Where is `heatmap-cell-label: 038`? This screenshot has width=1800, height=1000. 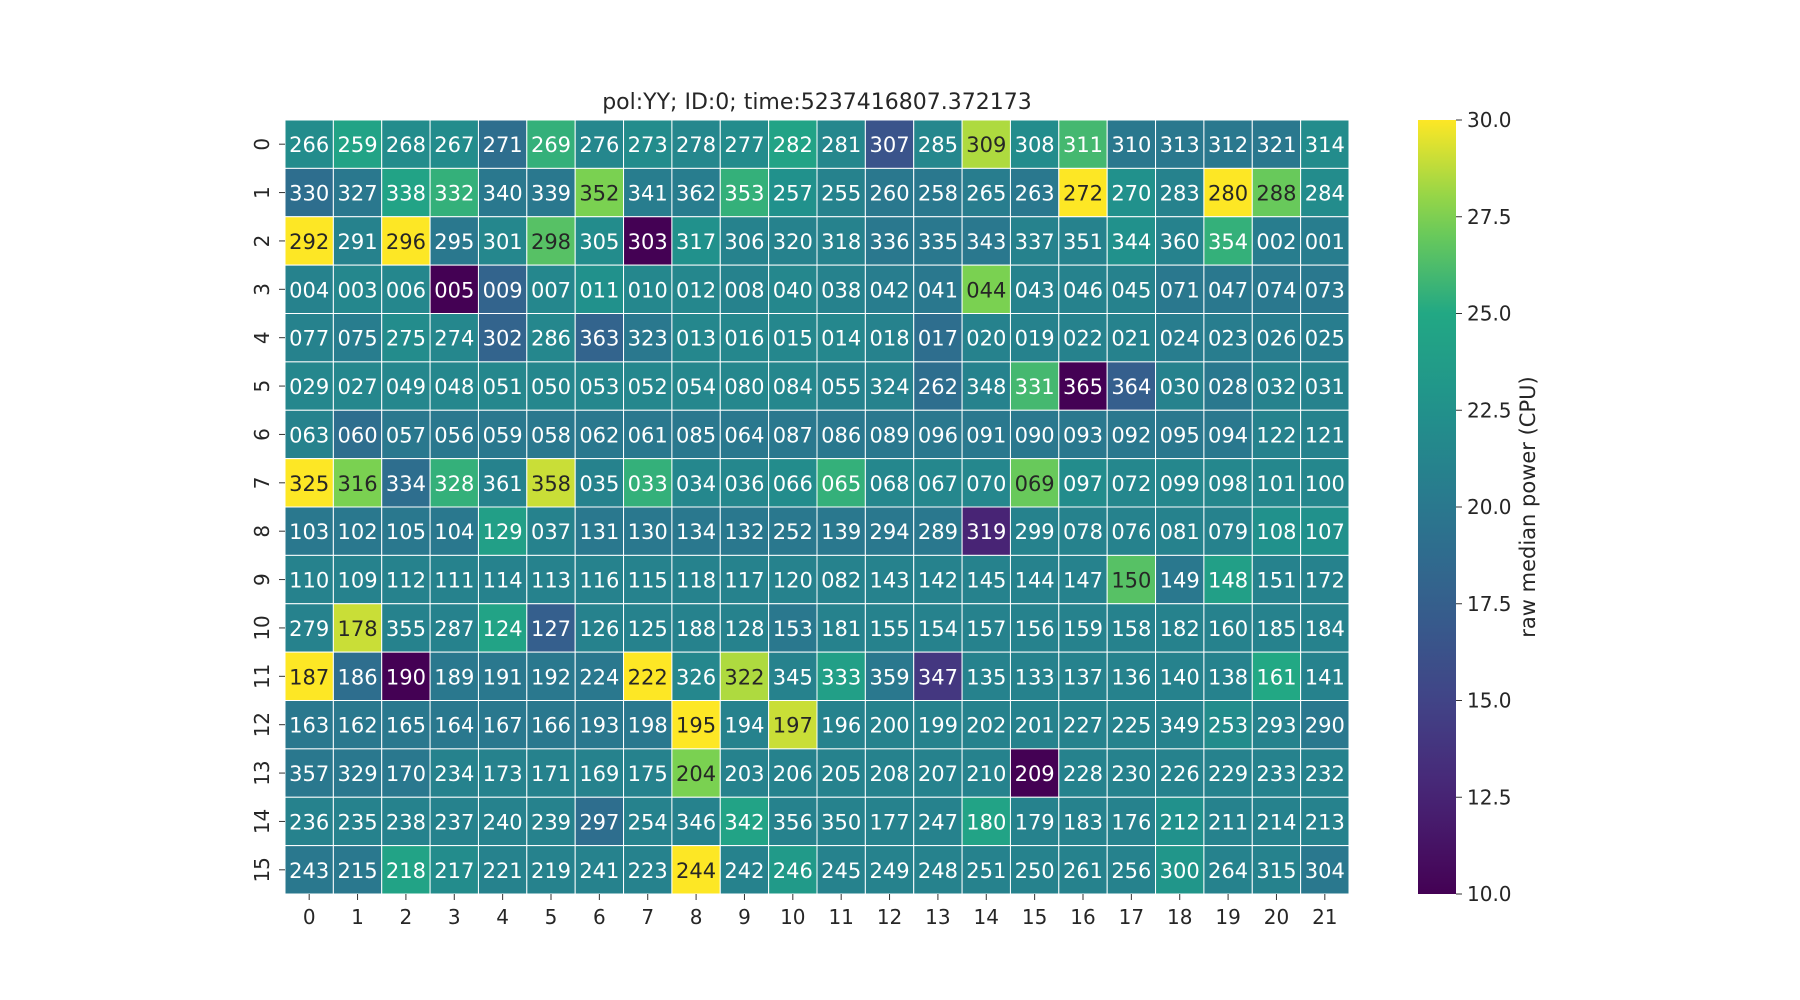 heatmap-cell-label: 038 is located at coordinates (841, 290).